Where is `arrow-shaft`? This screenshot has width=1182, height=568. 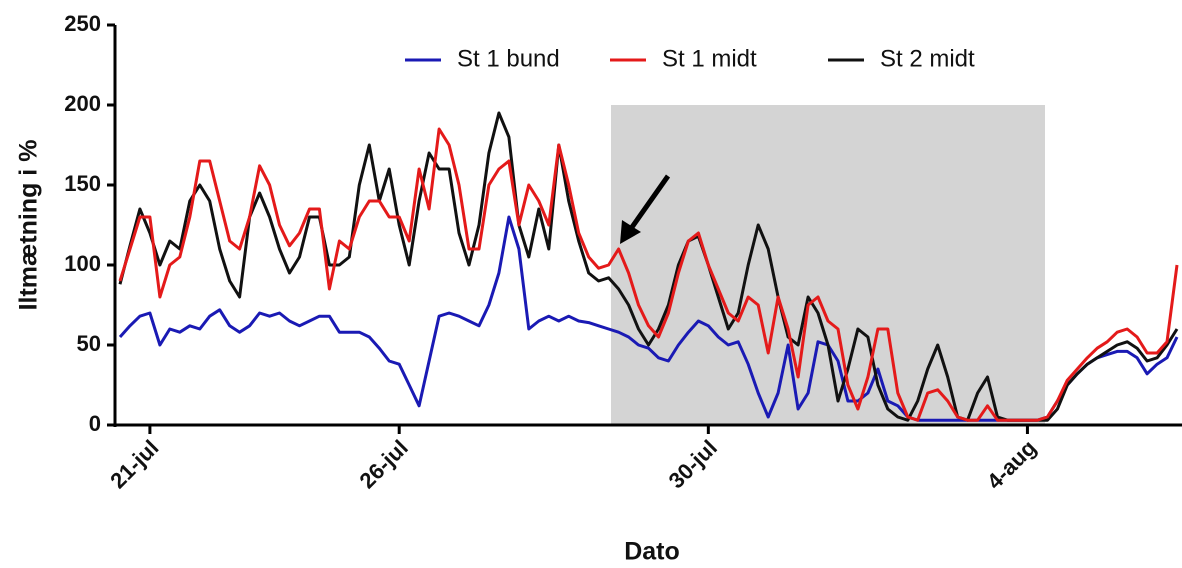
arrow-shaft is located at coordinates (649, 203).